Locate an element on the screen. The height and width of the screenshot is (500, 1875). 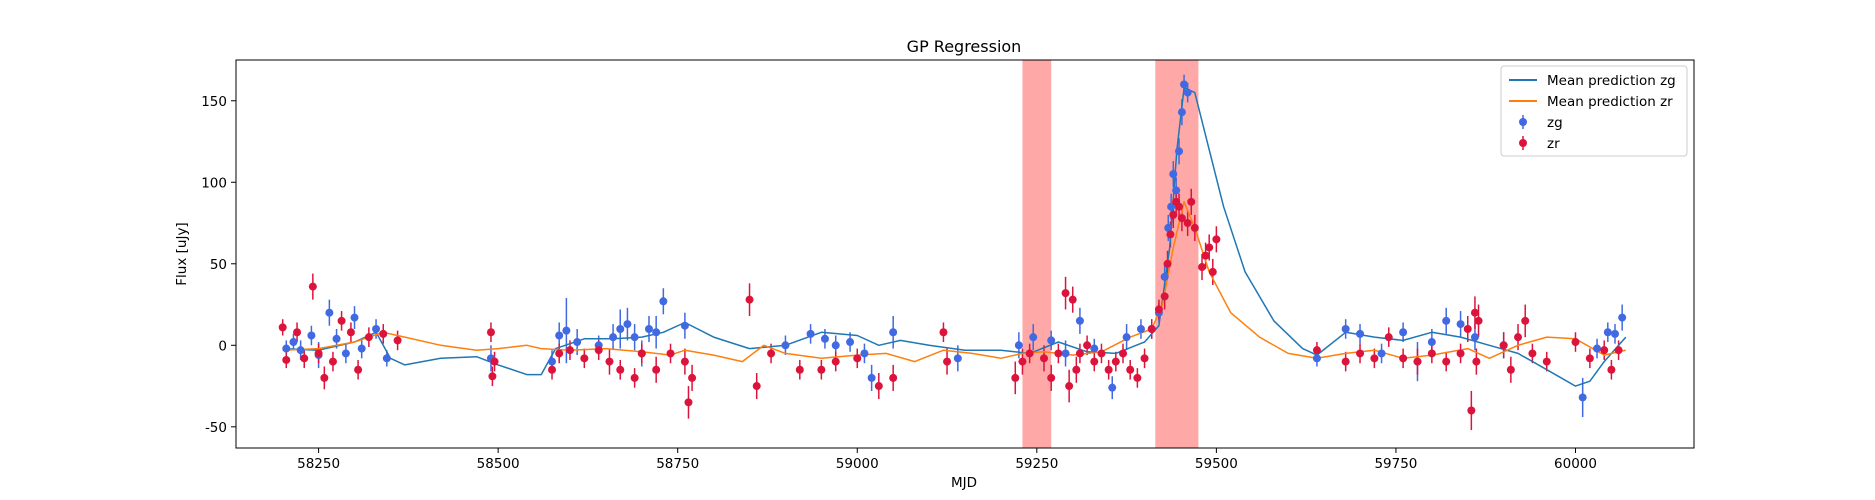
legend-entry-label: zg is located at coordinates (1555, 123).